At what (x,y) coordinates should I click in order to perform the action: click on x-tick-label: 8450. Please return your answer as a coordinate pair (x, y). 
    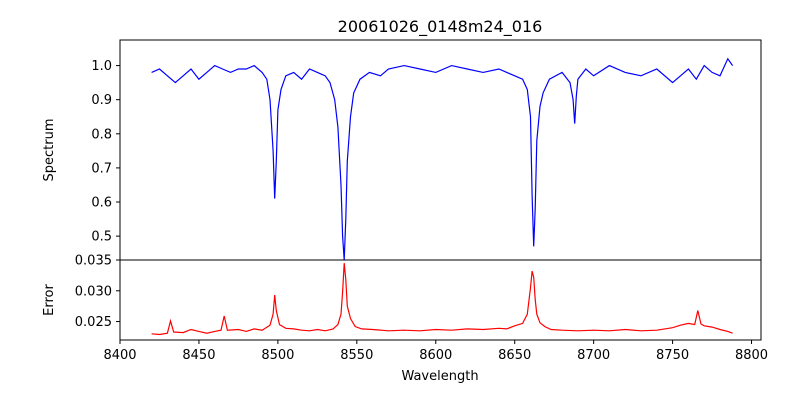
    Looking at the image, I should click on (198, 355).